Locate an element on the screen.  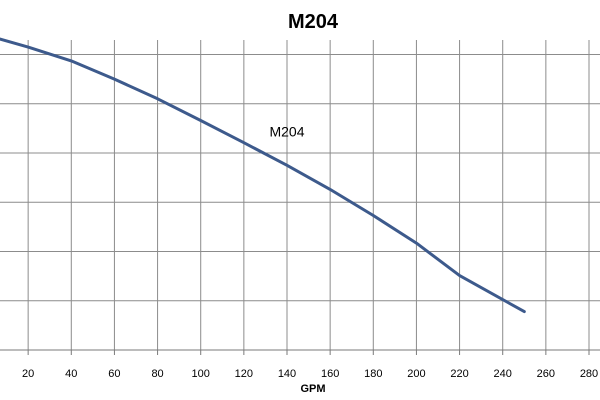
x-tick-label: 260 is located at coordinates (546, 374).